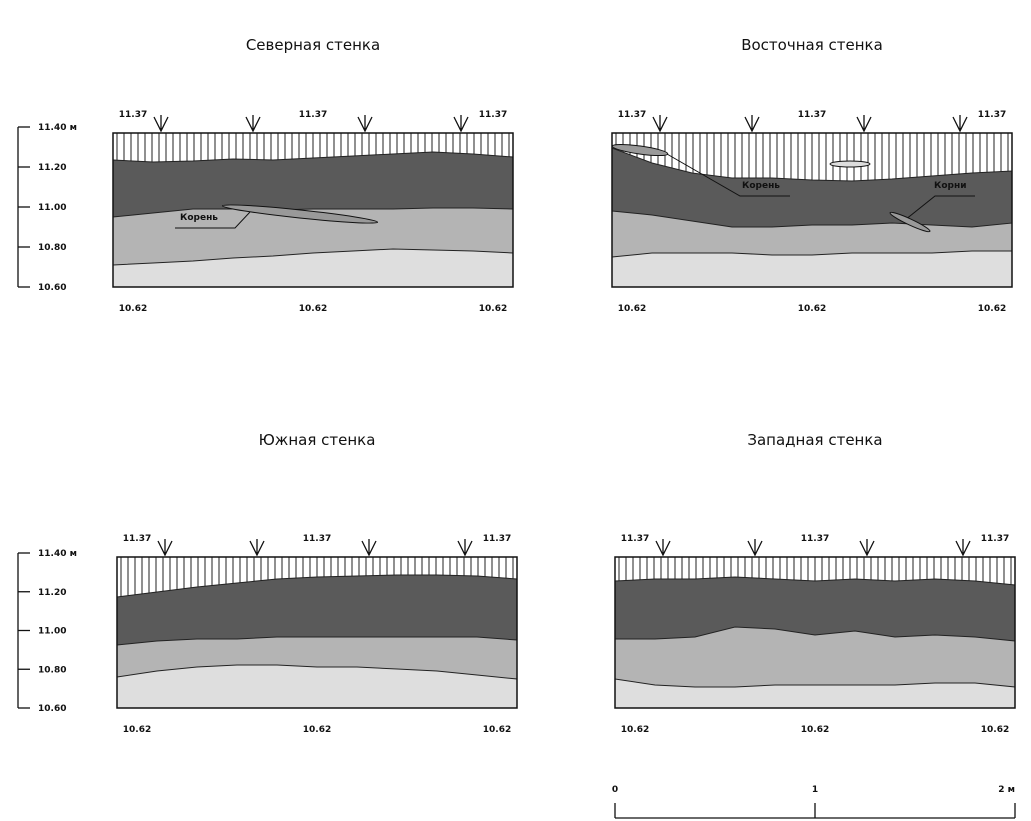 The width and height of the screenshot is (1031, 821). I want to click on annotation: Корни, so click(950, 186).